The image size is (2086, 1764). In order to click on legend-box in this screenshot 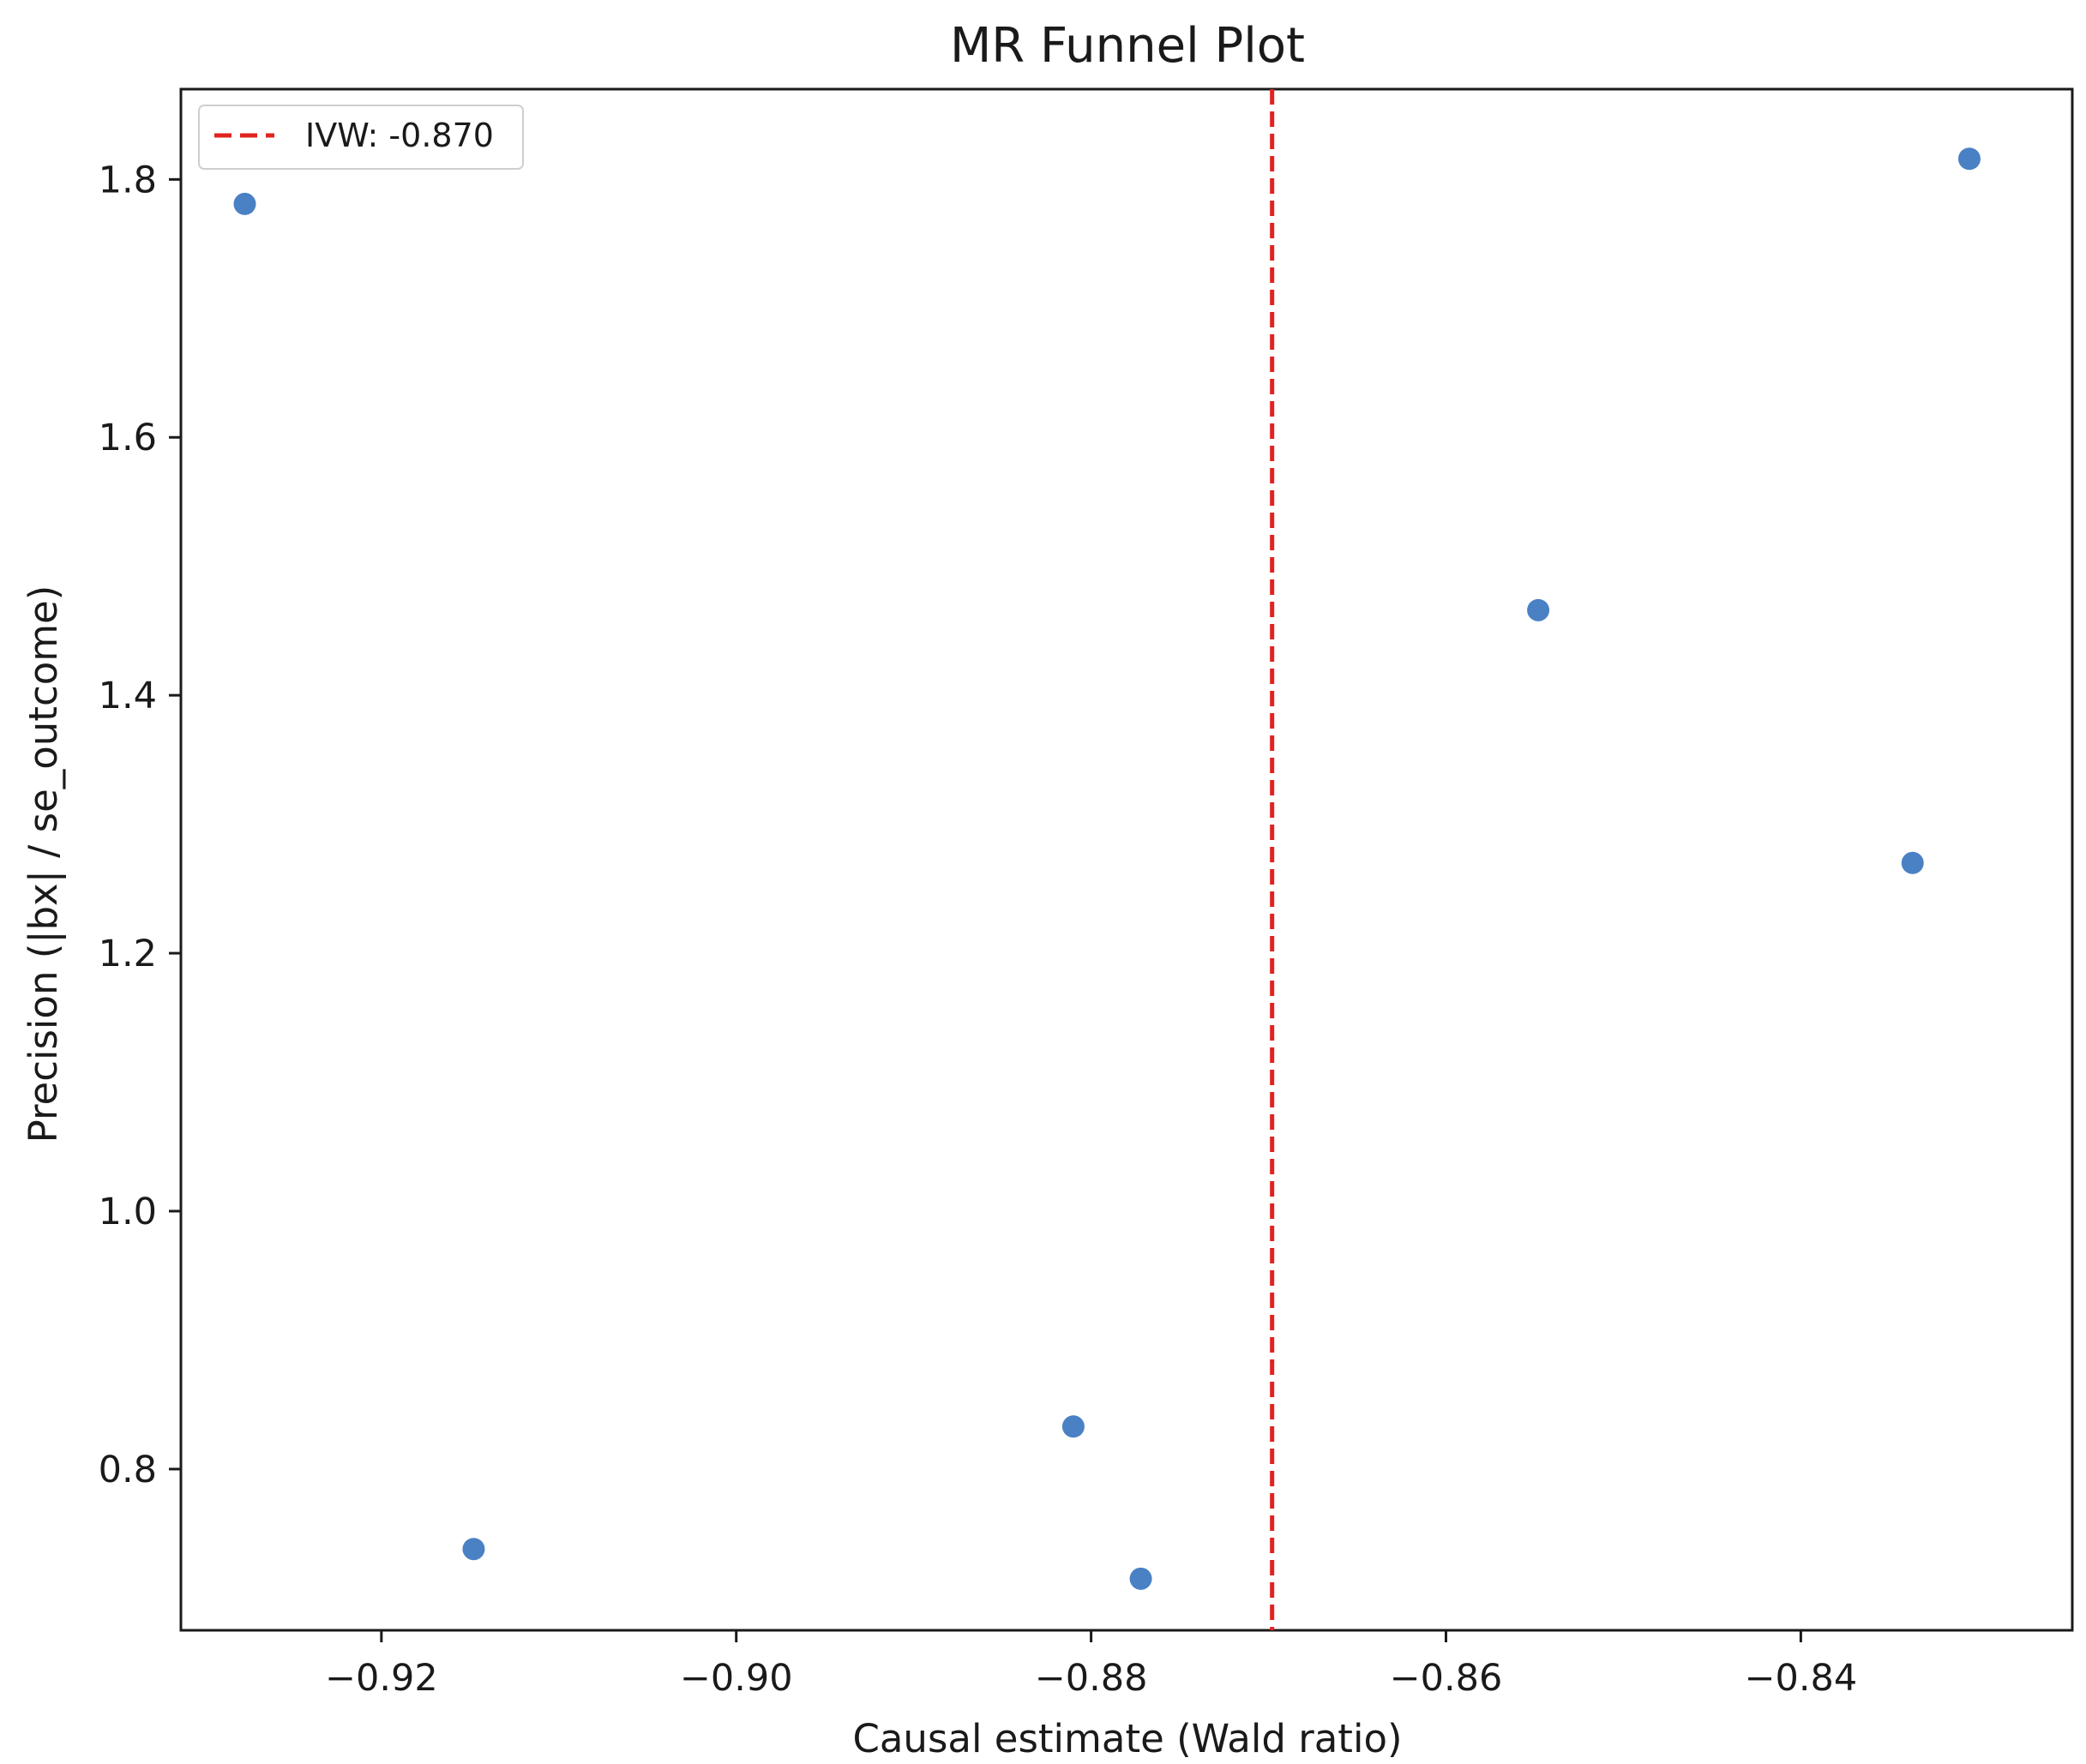, I will do `click(361, 137)`.